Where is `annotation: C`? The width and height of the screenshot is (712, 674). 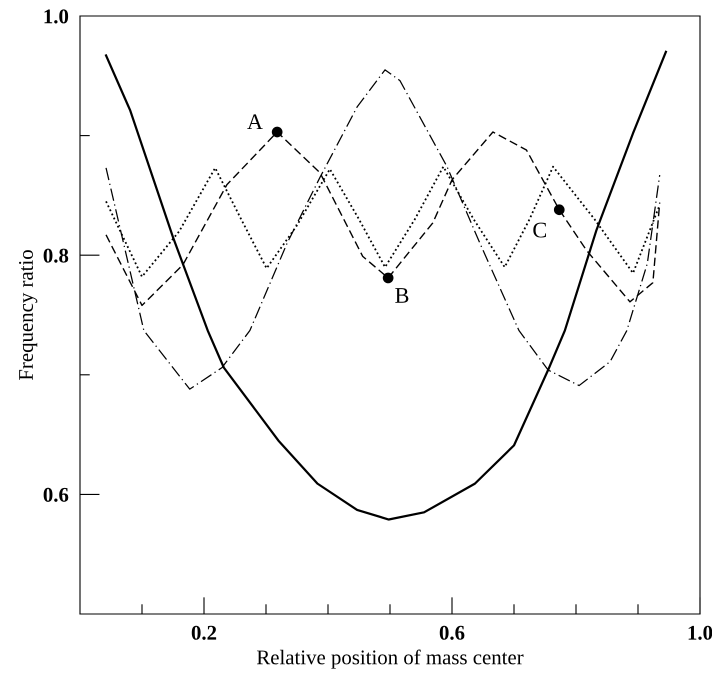
annotation: C is located at coordinates (539, 230).